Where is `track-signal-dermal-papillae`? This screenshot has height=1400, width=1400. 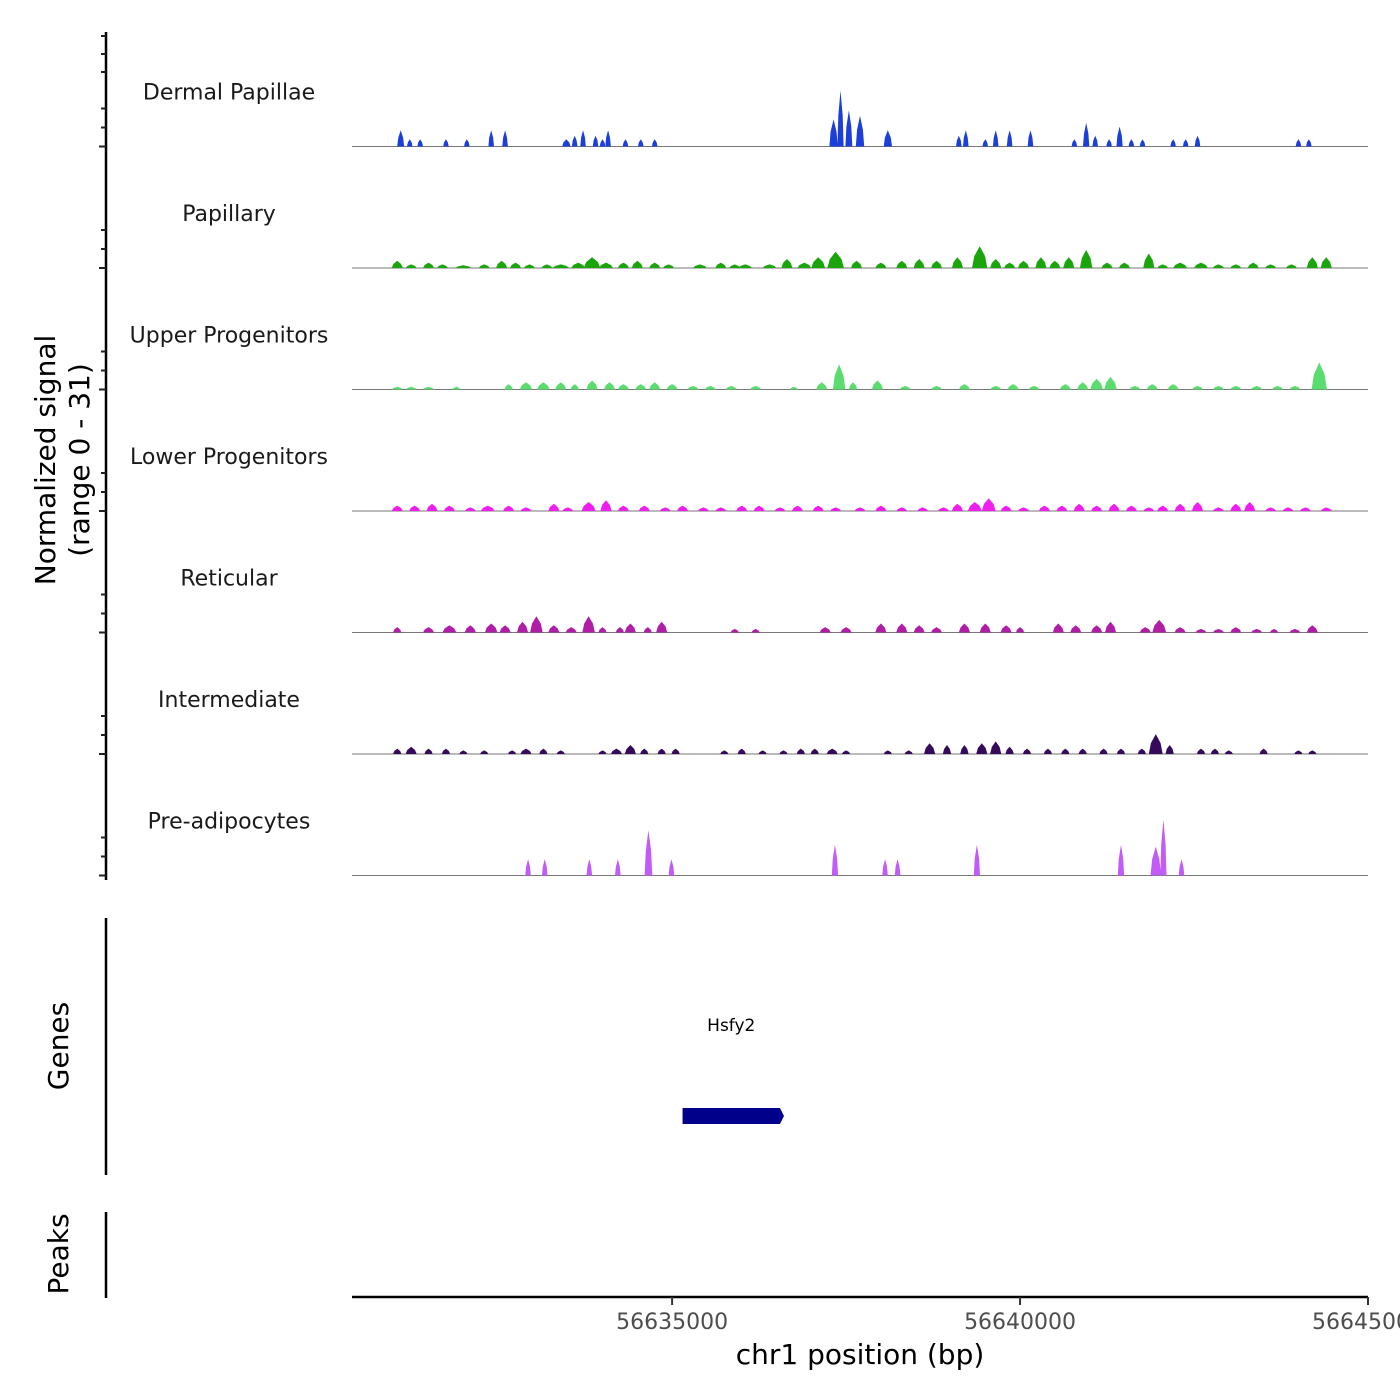 track-signal-dermal-papillae is located at coordinates (854, 118).